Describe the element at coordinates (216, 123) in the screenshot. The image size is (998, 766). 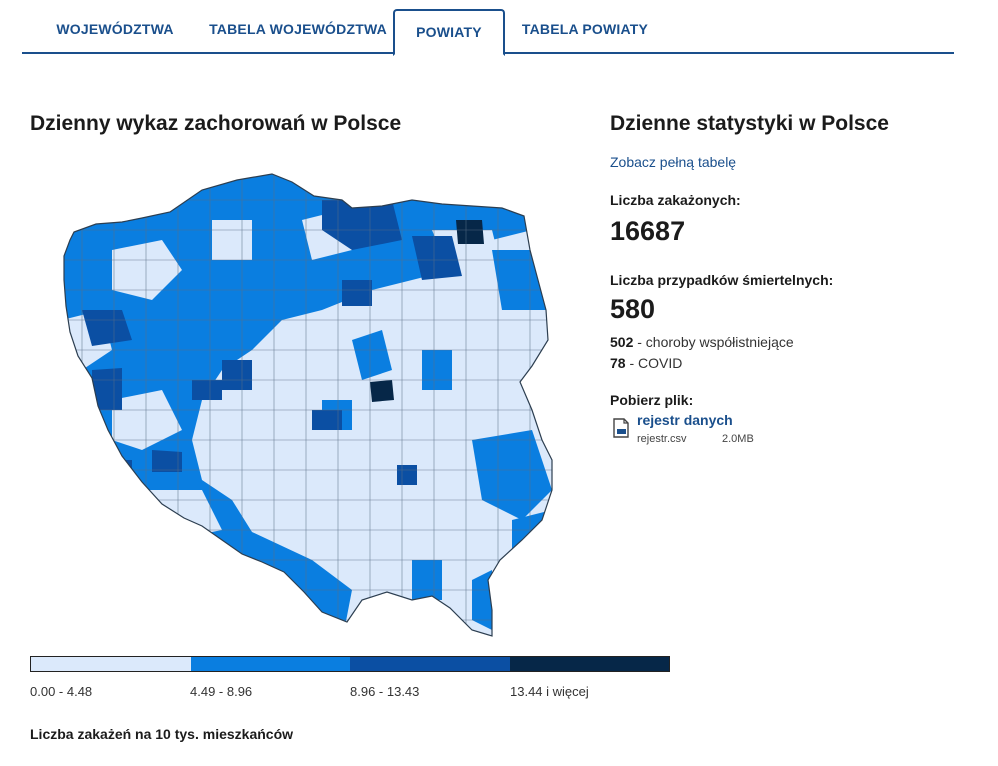
I see `map-title: Dzienny wykaz zachorowań w Polsce` at that location.